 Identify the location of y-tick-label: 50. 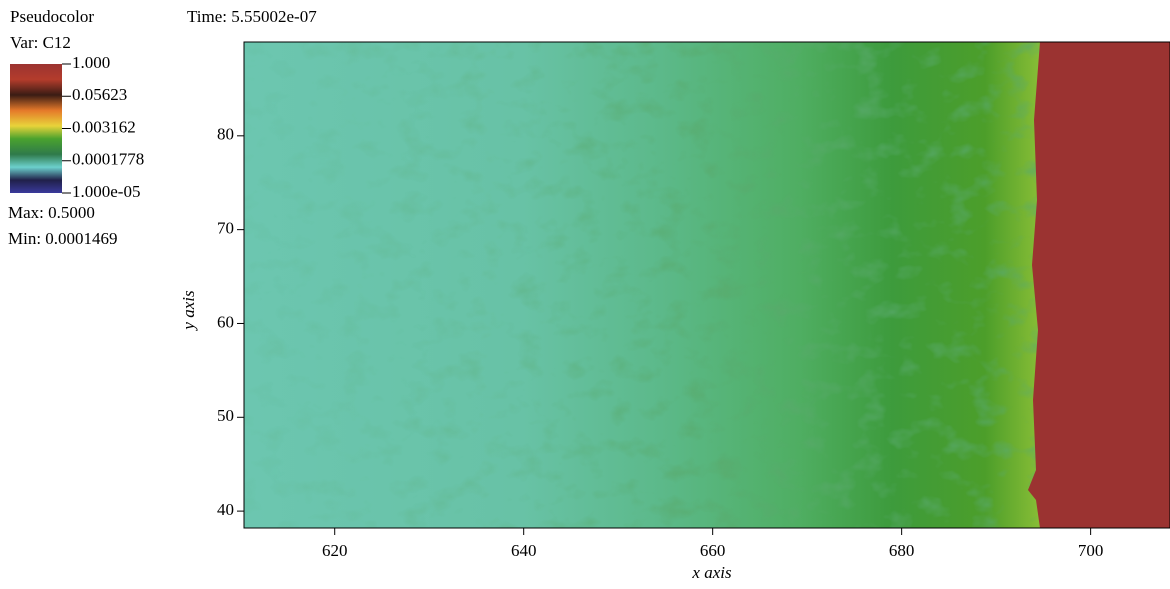
(225, 415).